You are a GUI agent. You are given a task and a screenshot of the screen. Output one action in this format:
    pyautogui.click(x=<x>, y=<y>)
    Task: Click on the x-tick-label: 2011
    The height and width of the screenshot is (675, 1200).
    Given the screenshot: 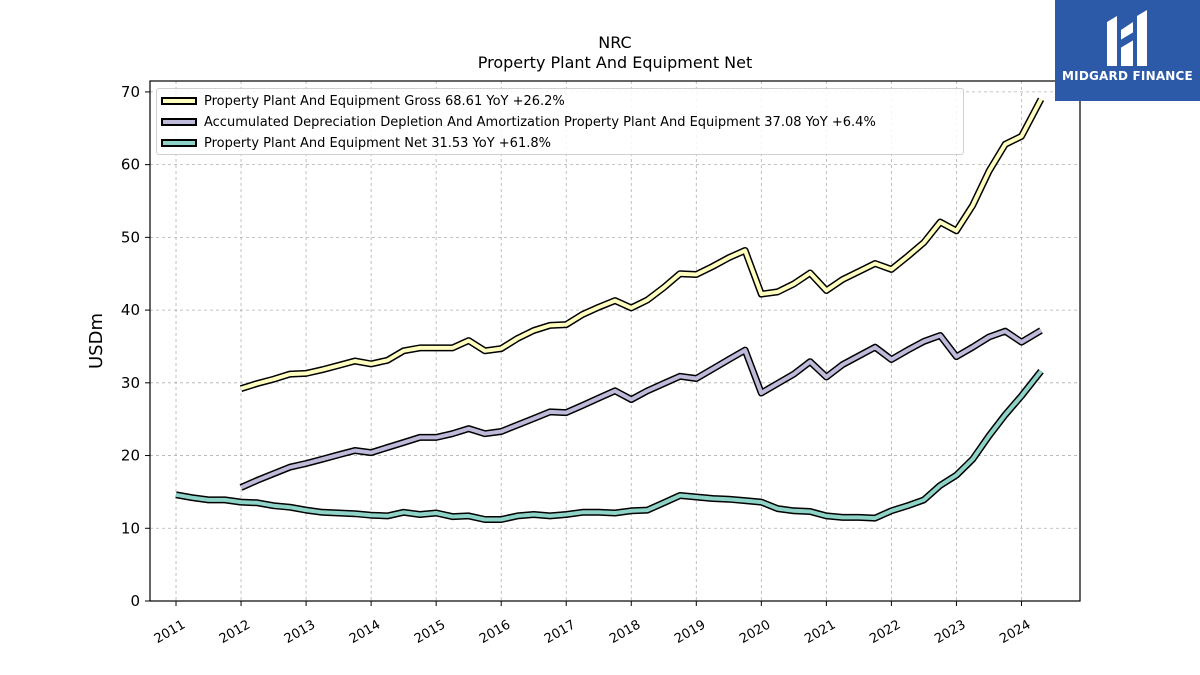 What is the action you would take?
    pyautogui.click(x=170, y=632)
    